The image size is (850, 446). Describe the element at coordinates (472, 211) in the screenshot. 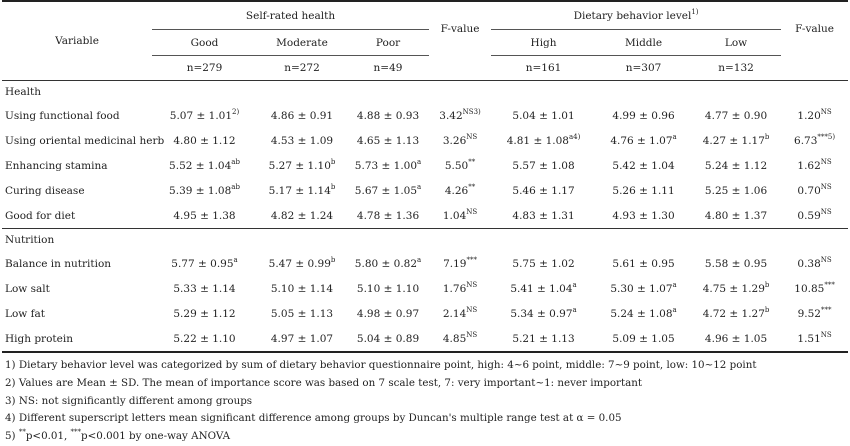

I see `cell-superscript: NS` at that location.